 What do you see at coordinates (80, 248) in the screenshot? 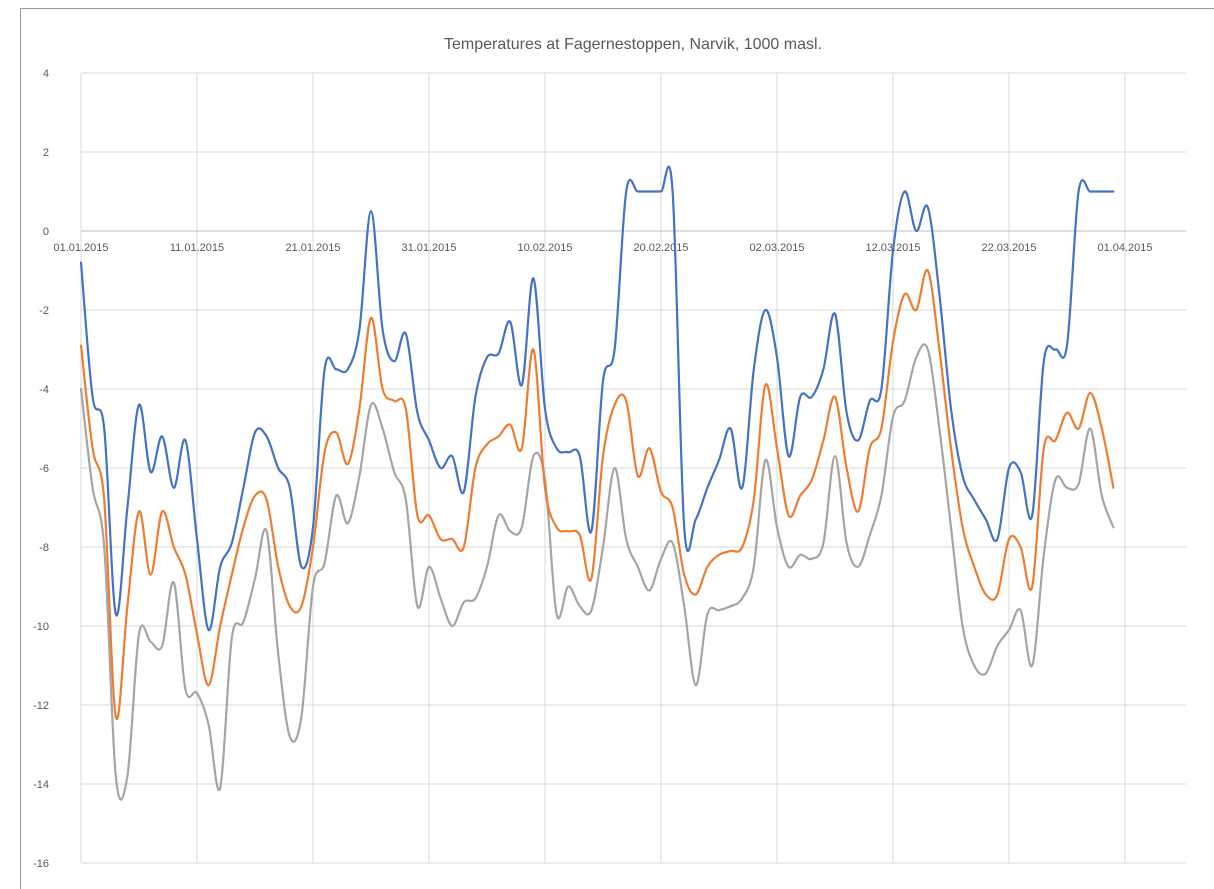
I see `x-tick-label: 01.01.2015` at bounding box center [80, 248].